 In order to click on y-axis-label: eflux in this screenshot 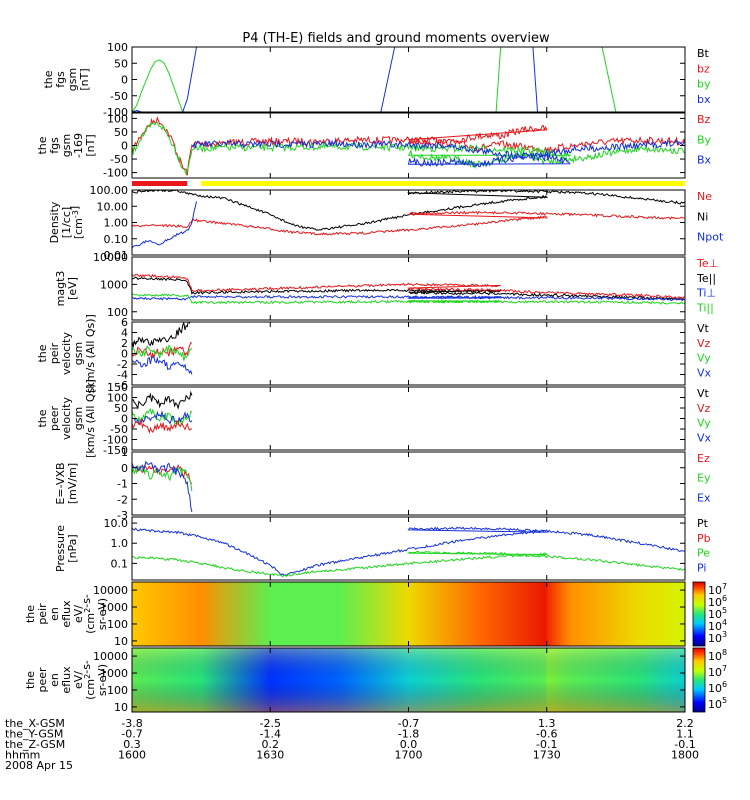, I will do `click(66, 680)`.